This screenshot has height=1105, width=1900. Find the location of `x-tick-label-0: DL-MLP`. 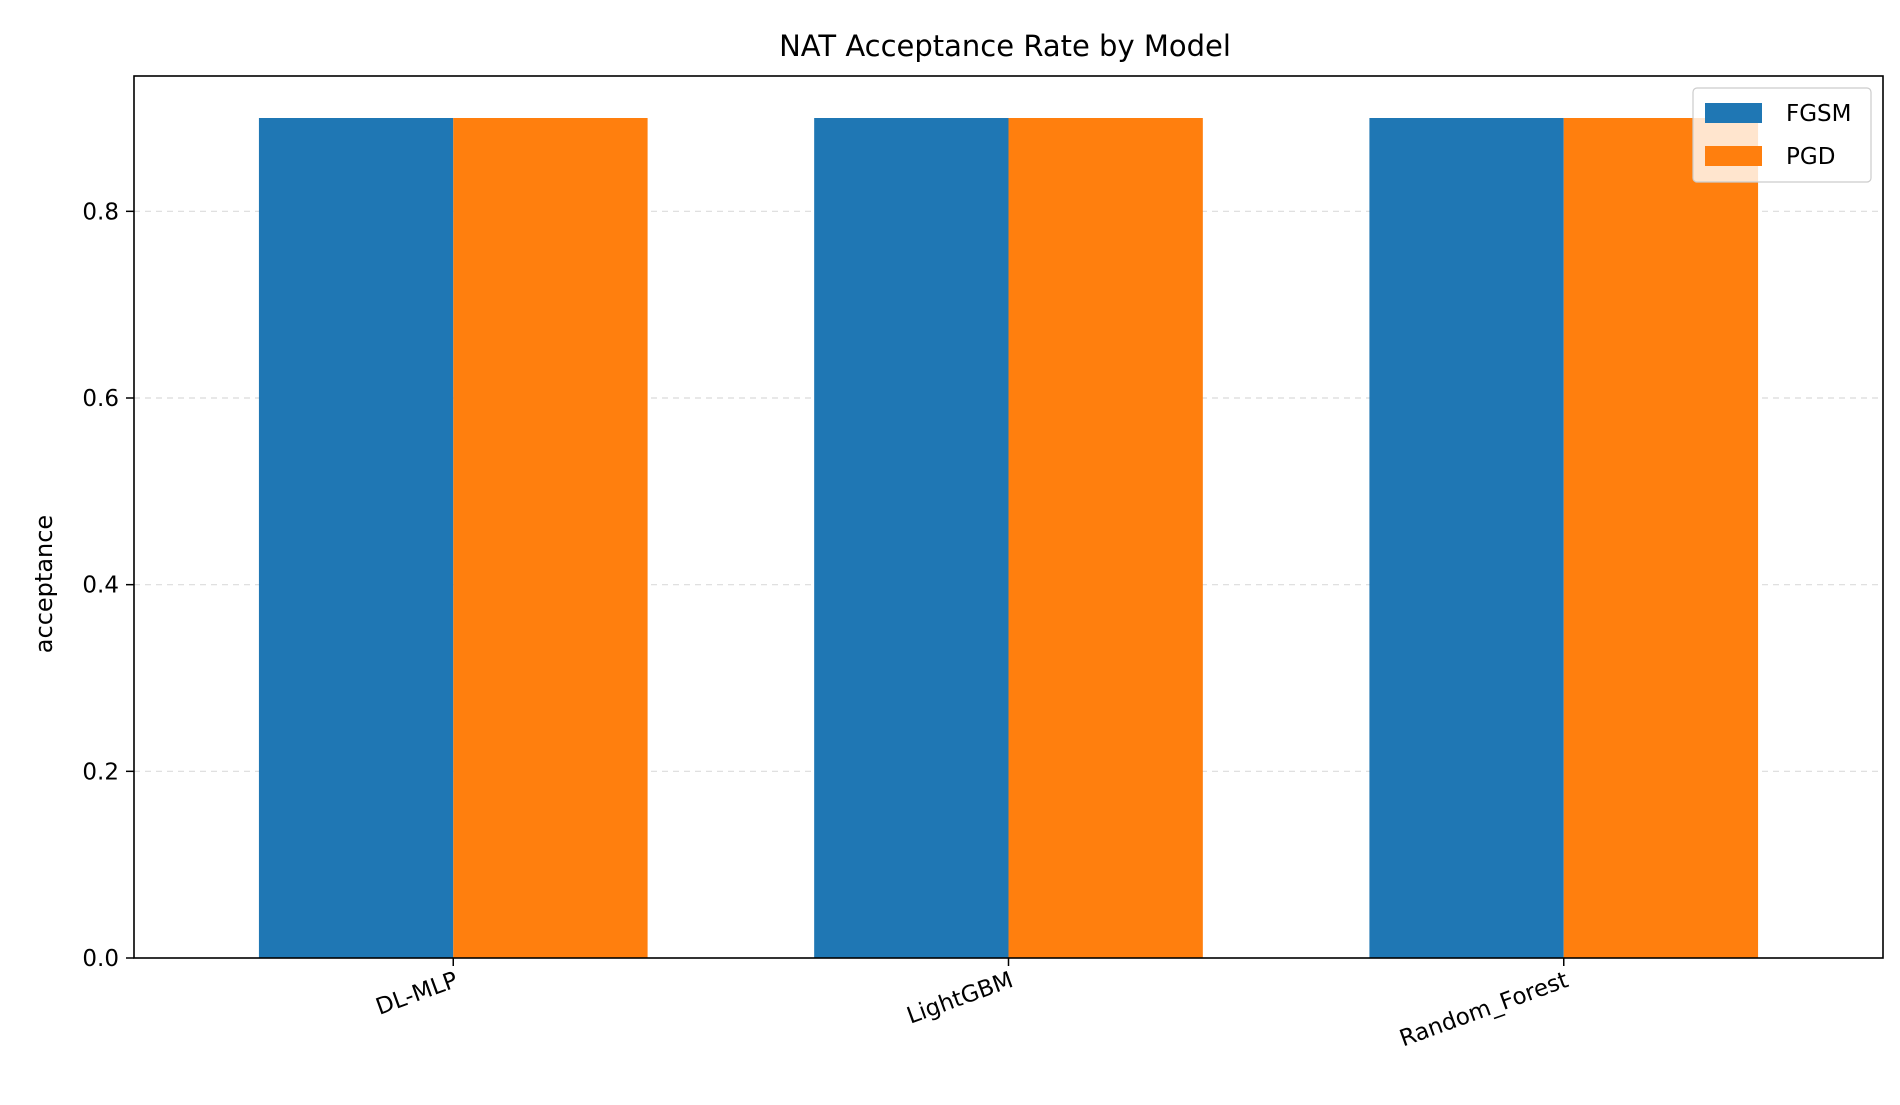

x-tick-label-0: DL-MLP is located at coordinates (417, 994).